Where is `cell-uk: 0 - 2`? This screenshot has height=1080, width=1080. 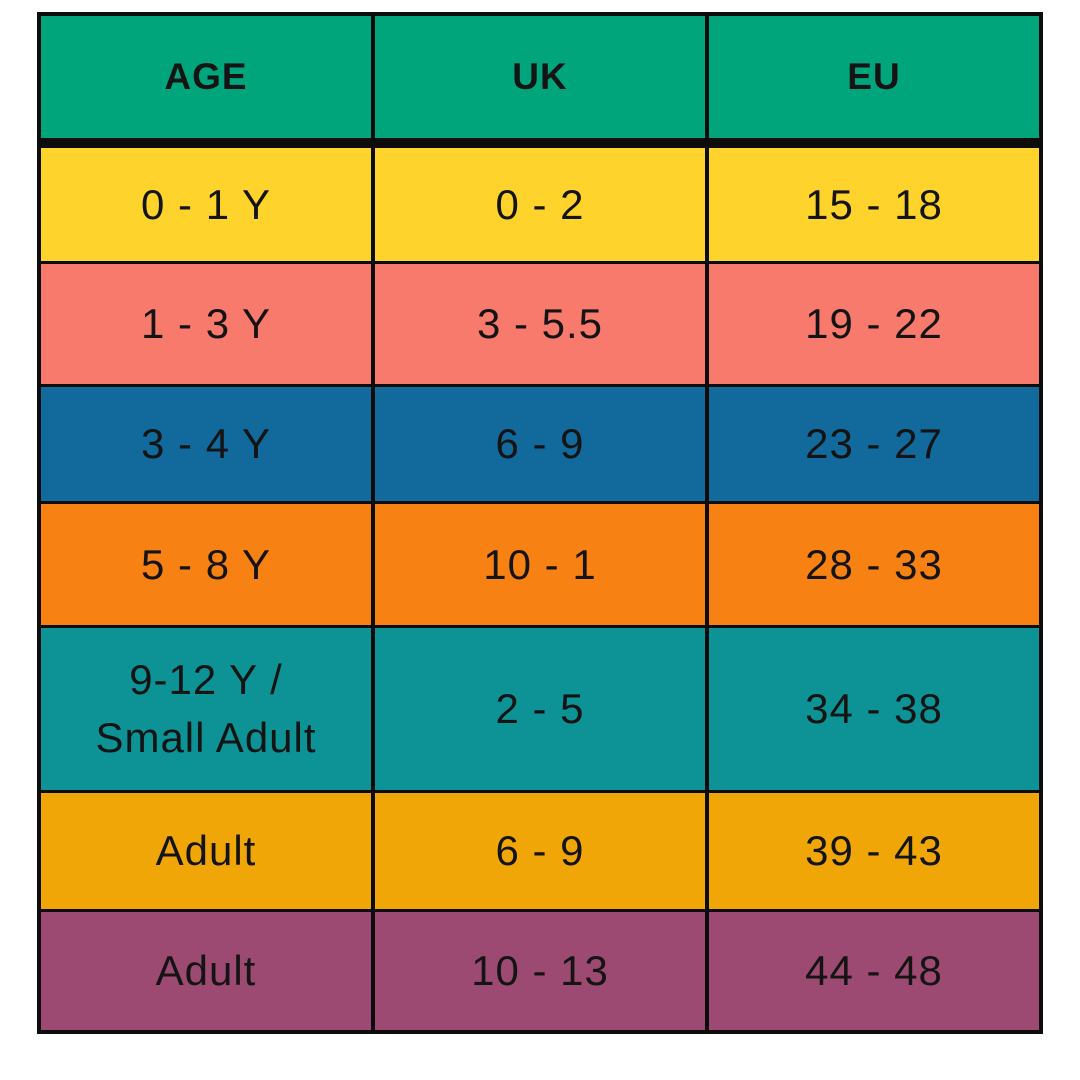 cell-uk: 0 - 2 is located at coordinates (540, 202).